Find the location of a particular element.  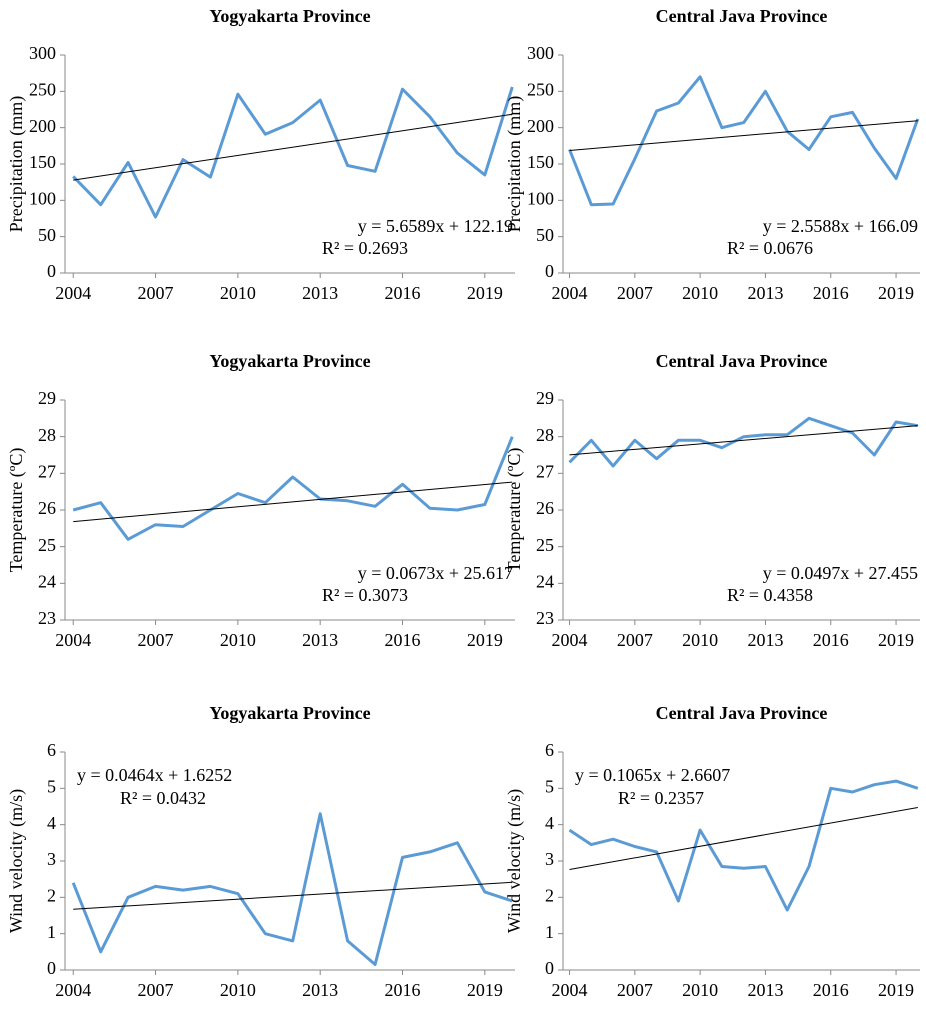

y-tick-label: 29 is located at coordinates (545, 398).